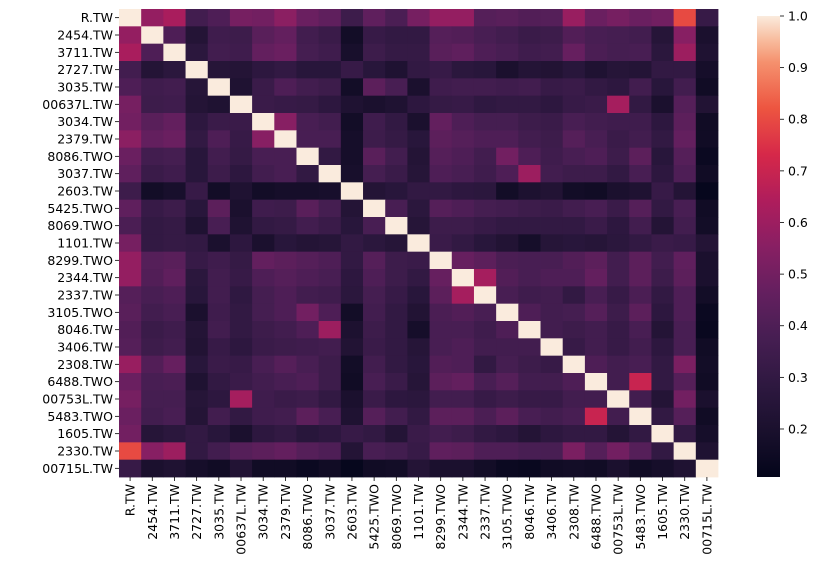  What do you see at coordinates (396, 517) in the screenshot?
I see `x-tick-label: 8069.TWO` at bounding box center [396, 517].